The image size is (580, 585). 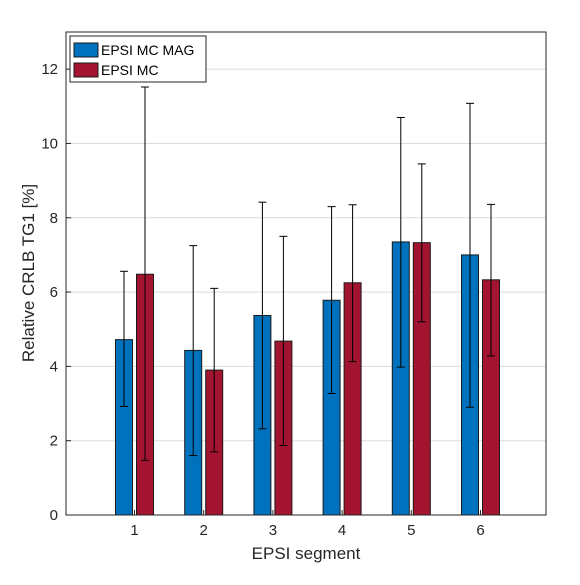 I want to click on x-tick-label: 5, so click(x=411, y=530).